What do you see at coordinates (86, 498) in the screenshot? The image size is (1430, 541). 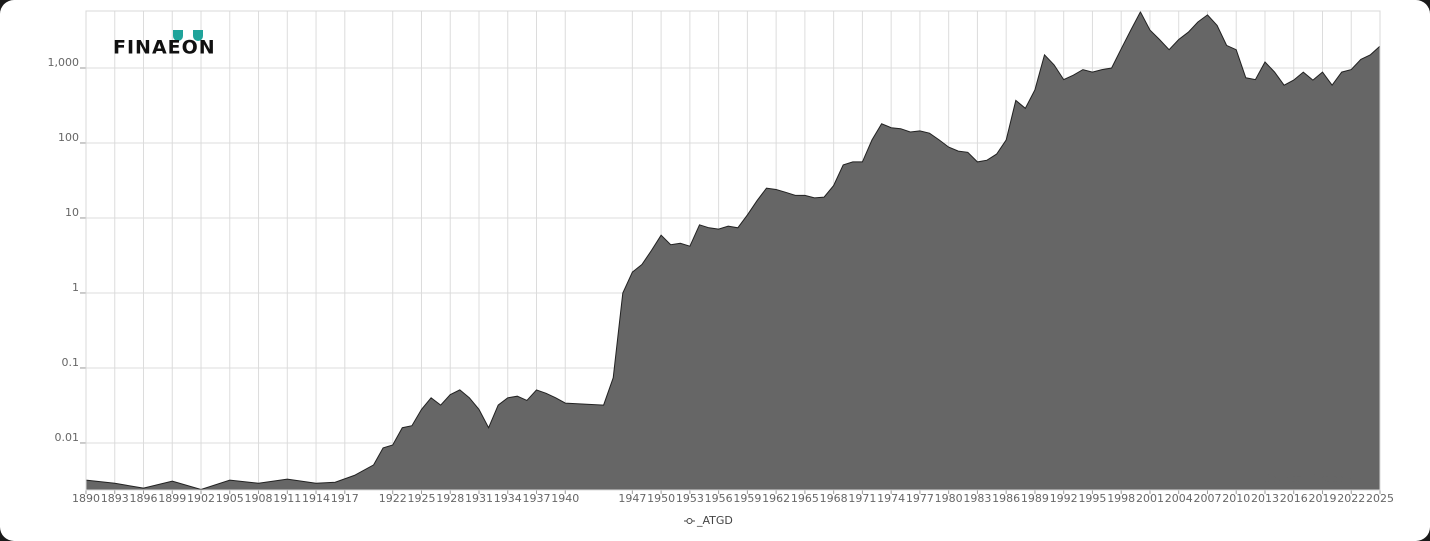 I see `x-tick-label: 1890` at bounding box center [86, 498].